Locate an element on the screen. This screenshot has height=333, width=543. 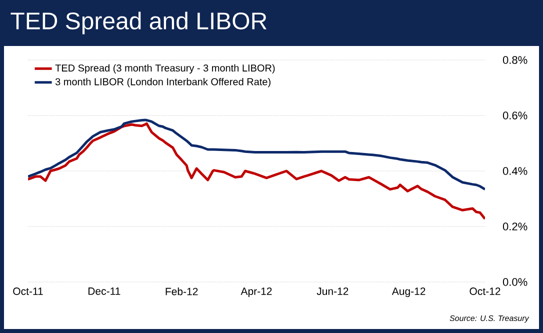
source-note: Source: U.S. Treasury is located at coordinates (490, 319).